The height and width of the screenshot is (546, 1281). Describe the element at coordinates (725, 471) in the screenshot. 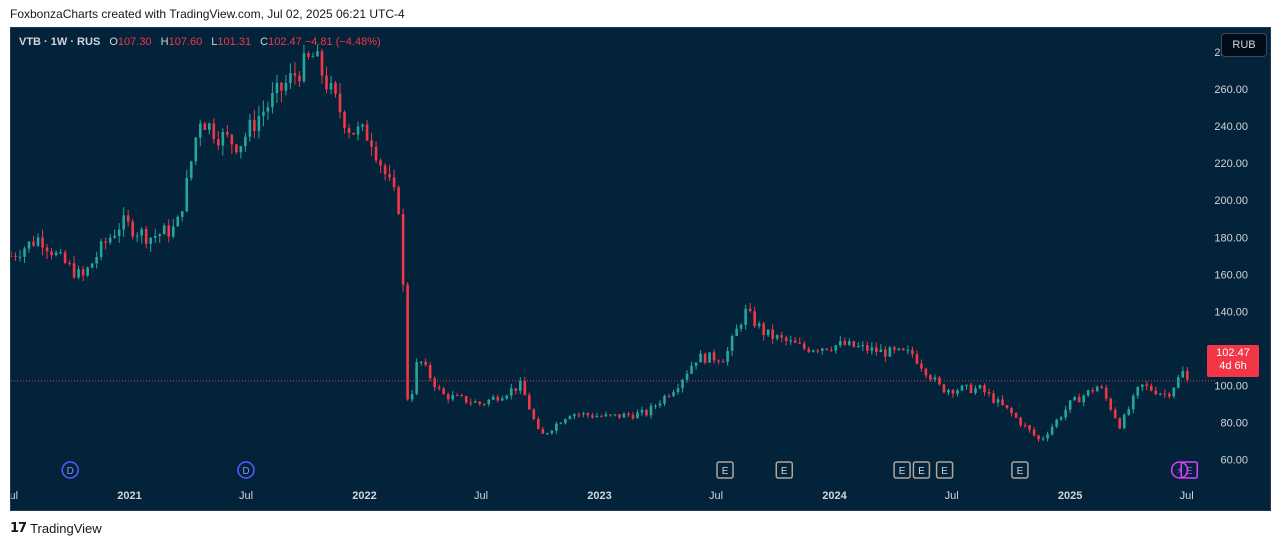

I see `earnings-event-label: E` at that location.